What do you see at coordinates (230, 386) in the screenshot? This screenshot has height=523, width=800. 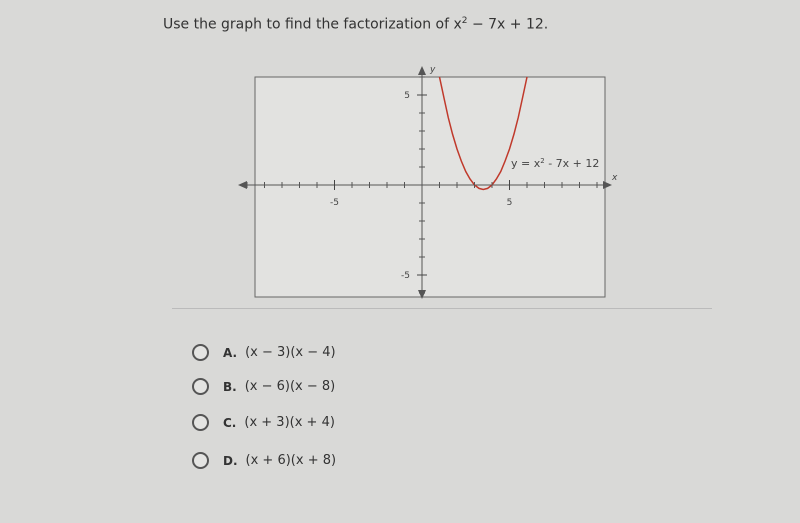 I see `choice-letter: B.` at bounding box center [230, 386].